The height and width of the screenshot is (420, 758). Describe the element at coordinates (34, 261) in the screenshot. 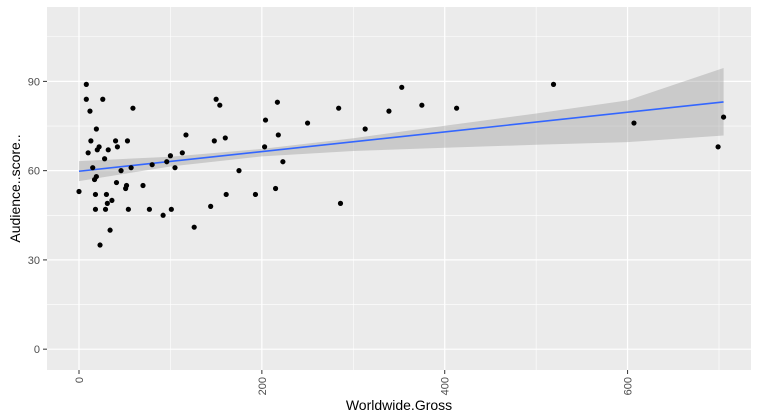

I see `y-tick-label: 30` at that location.